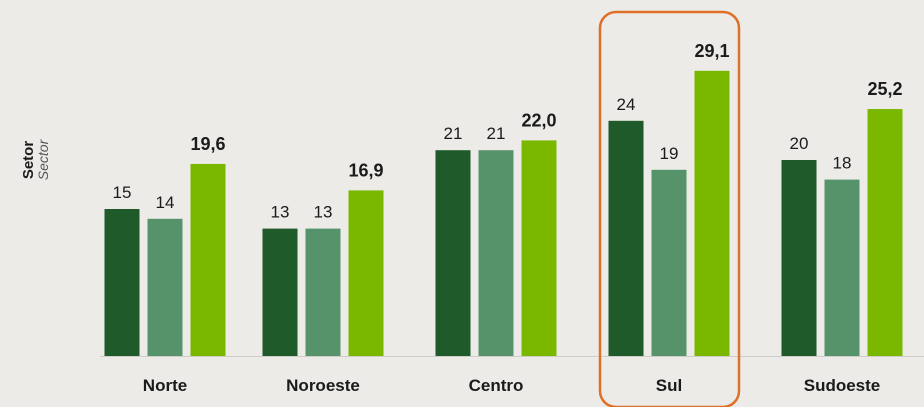  What do you see at coordinates (122, 192) in the screenshot?
I see `data-label-norte-series-1: 15` at bounding box center [122, 192].